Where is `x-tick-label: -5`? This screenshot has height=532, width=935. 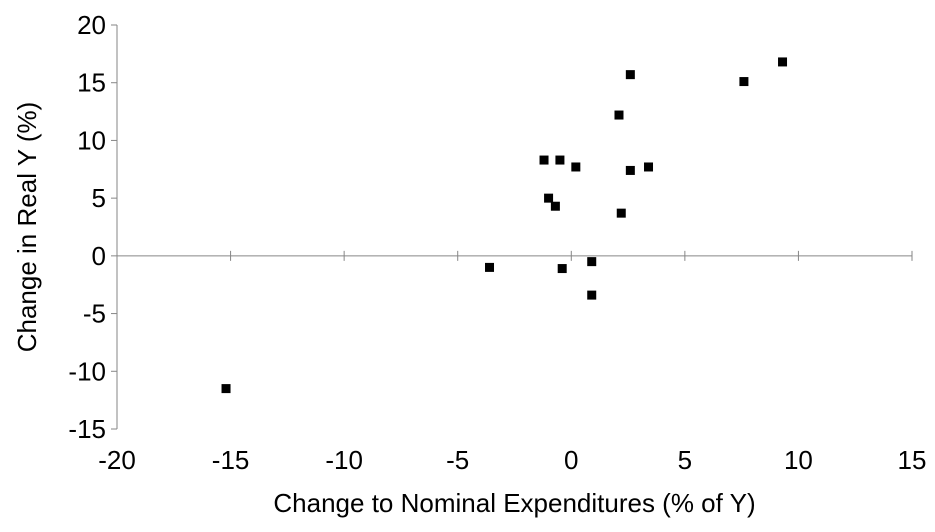 x-tick-label: -5 is located at coordinates (457, 460).